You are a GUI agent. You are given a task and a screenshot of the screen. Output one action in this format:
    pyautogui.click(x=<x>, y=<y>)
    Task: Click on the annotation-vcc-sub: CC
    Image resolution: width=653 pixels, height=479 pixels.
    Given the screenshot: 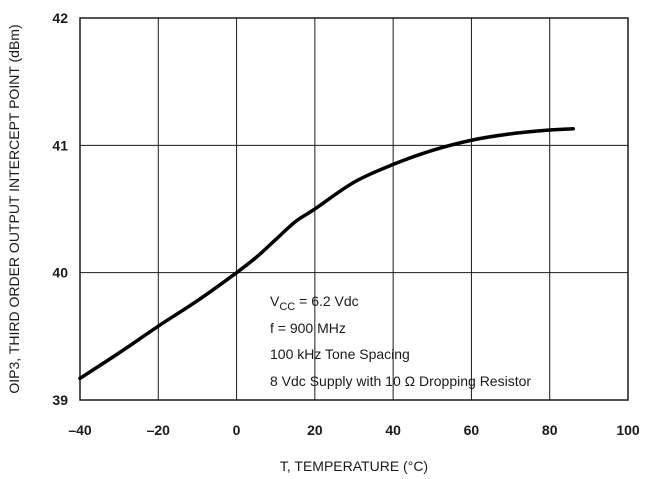 What is the action you would take?
    pyautogui.click(x=287, y=307)
    